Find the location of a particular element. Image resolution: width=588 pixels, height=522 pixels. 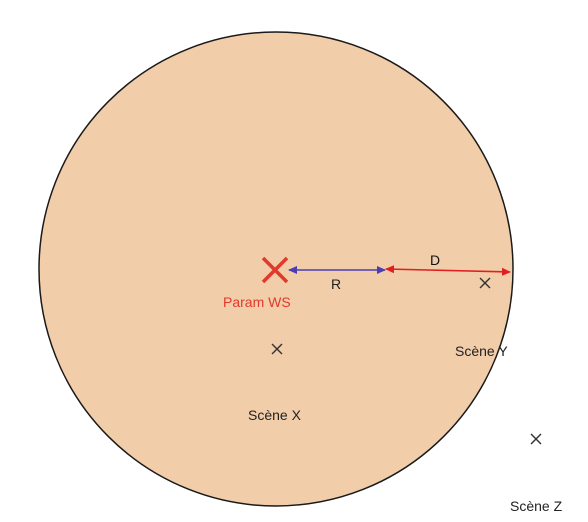

param-ws-cross-icon is located at coordinates (275, 270).